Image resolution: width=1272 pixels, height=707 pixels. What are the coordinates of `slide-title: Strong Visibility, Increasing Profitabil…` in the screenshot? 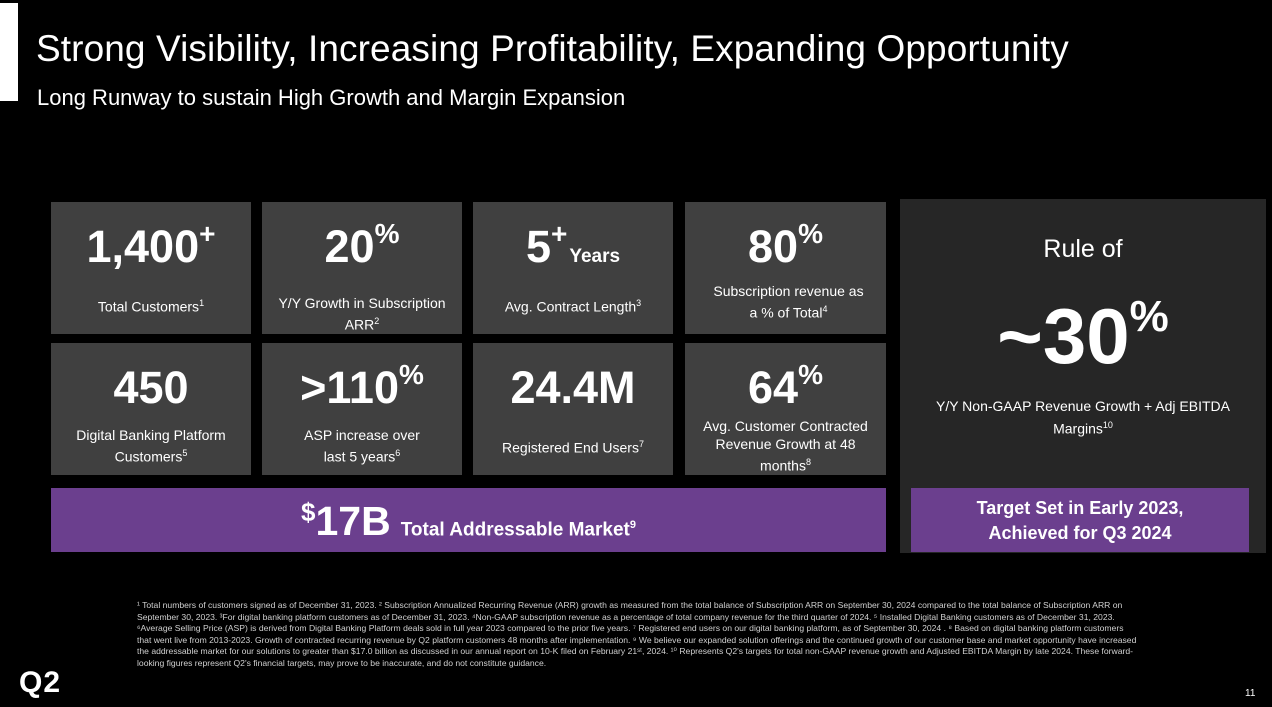 It's located at (552, 48).